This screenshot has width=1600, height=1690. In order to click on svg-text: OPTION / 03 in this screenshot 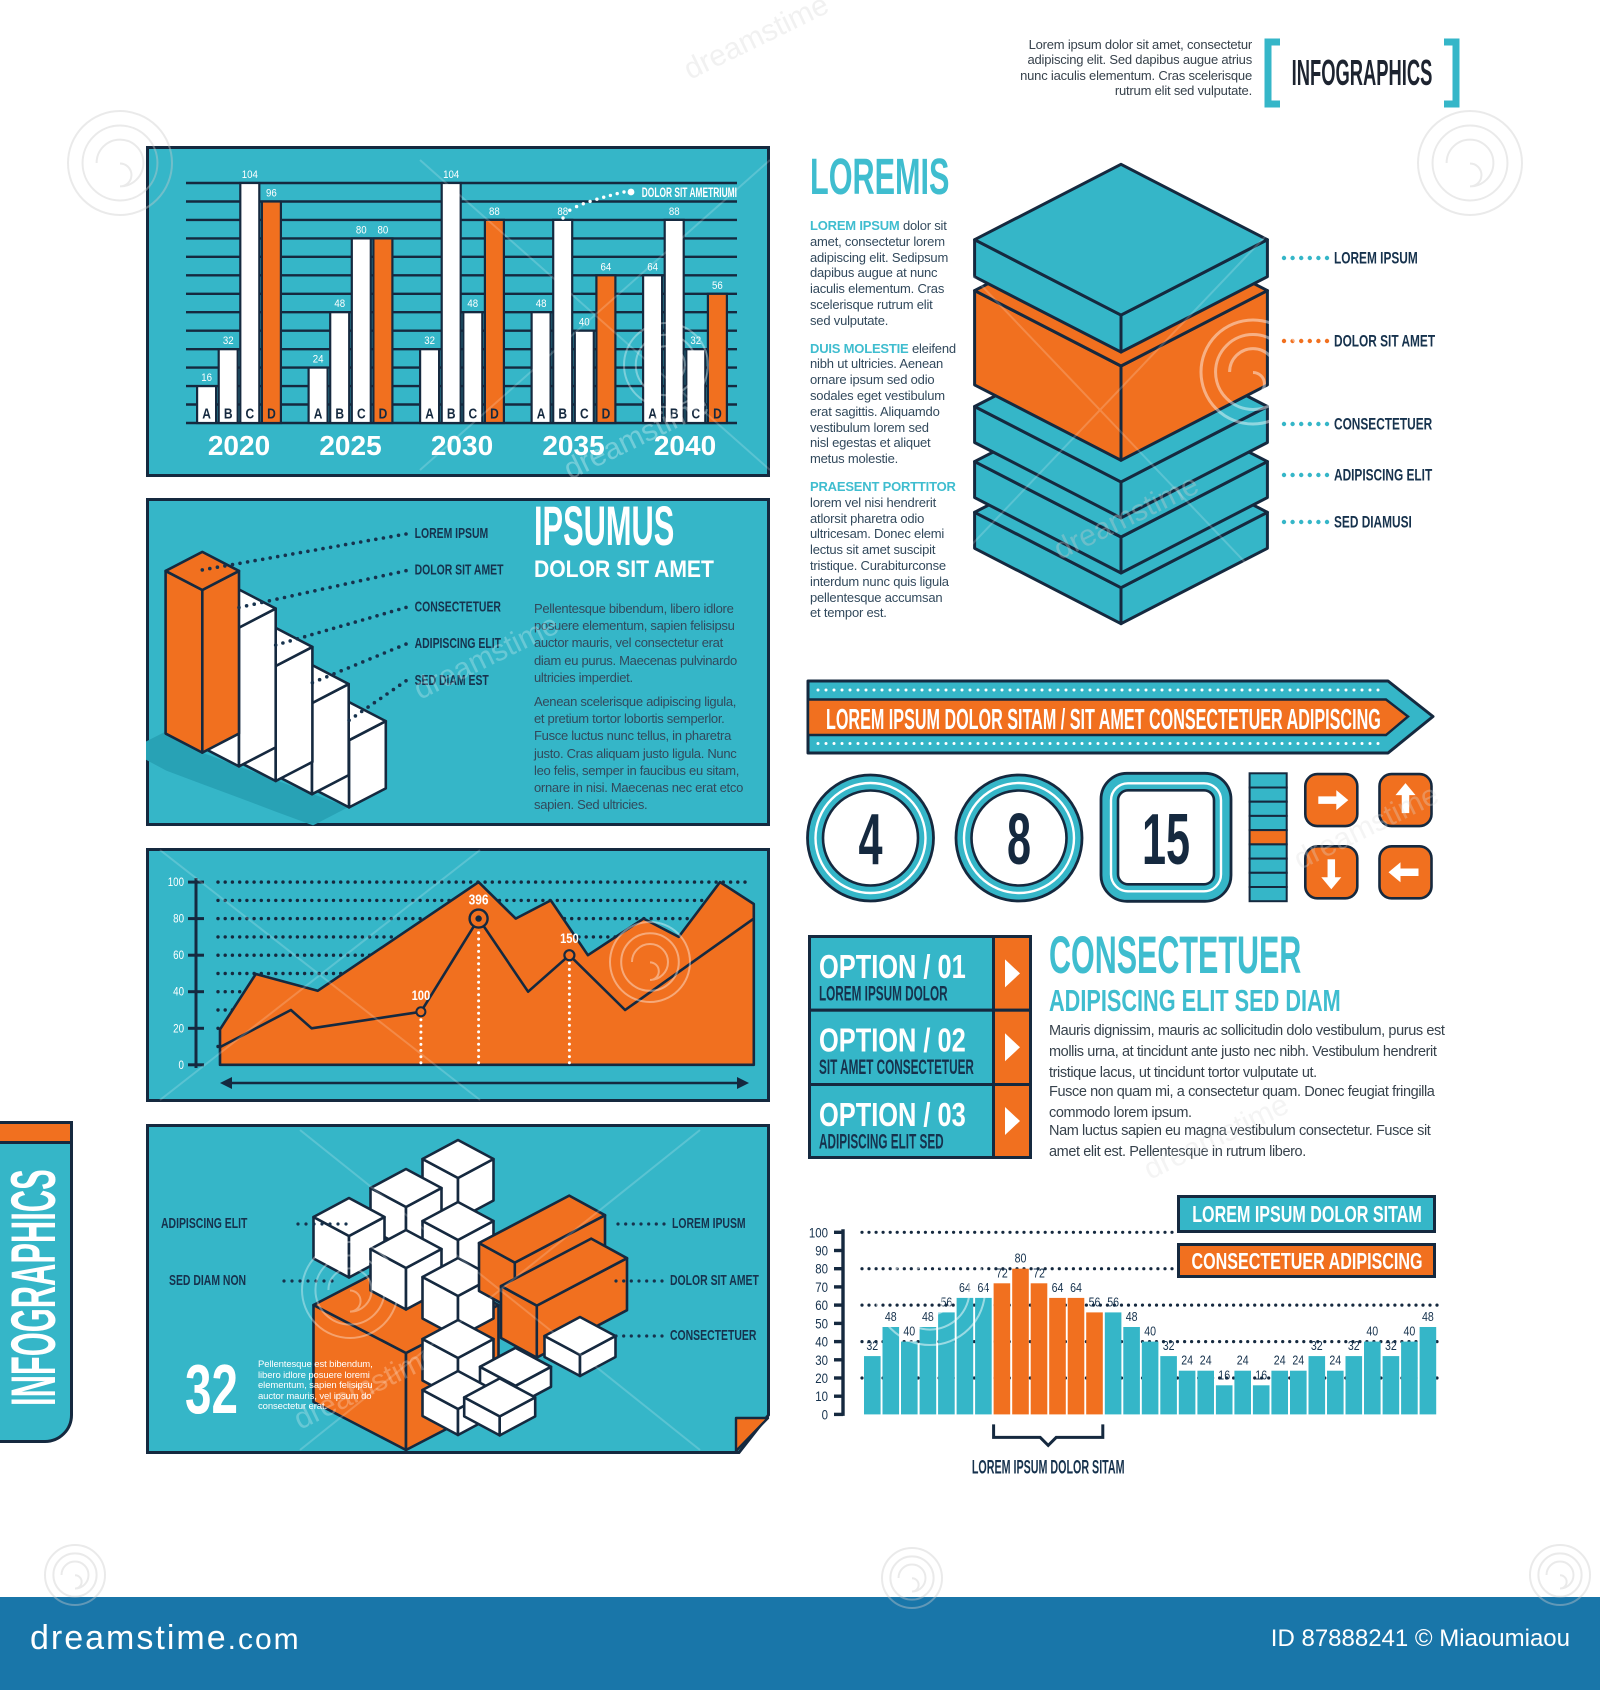, I will do `click(892, 1115)`.